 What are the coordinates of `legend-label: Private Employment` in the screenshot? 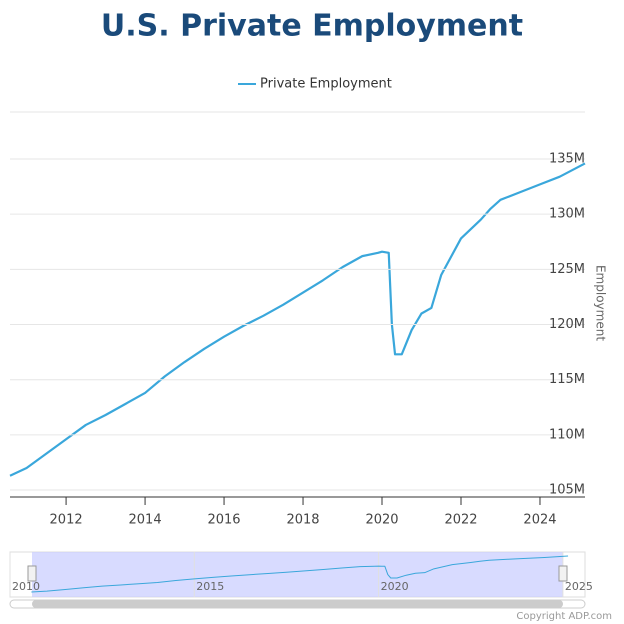 It's located at (326, 84).